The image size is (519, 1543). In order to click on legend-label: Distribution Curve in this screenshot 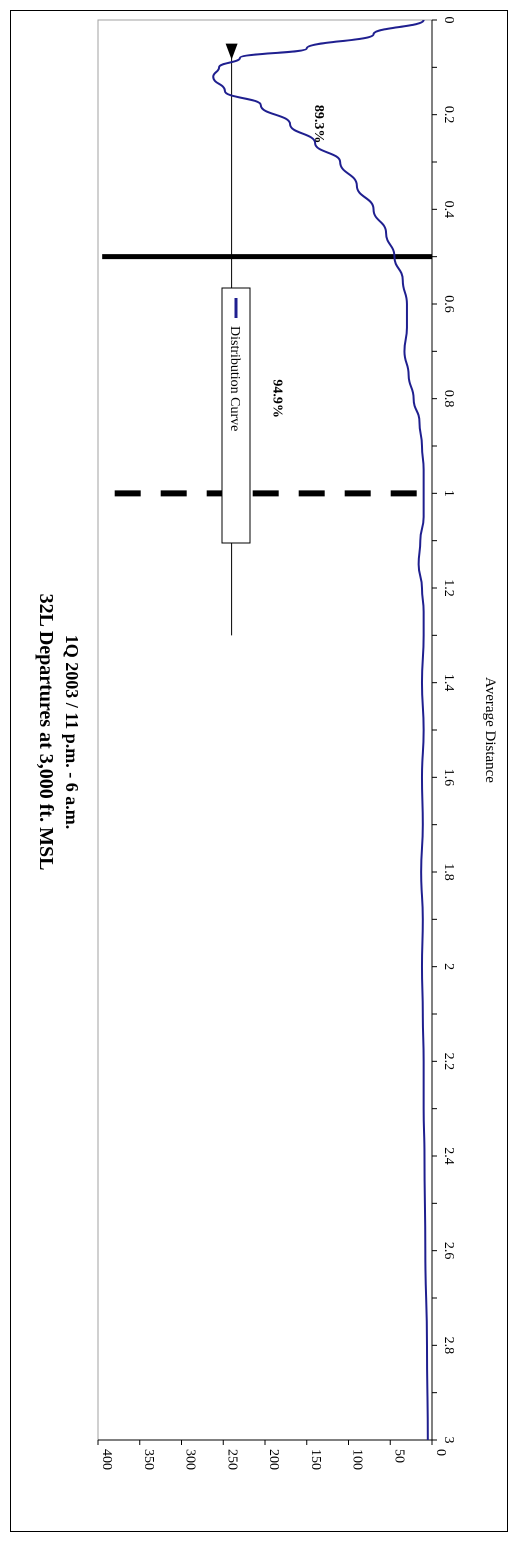, I will do `click(234, 378)`.